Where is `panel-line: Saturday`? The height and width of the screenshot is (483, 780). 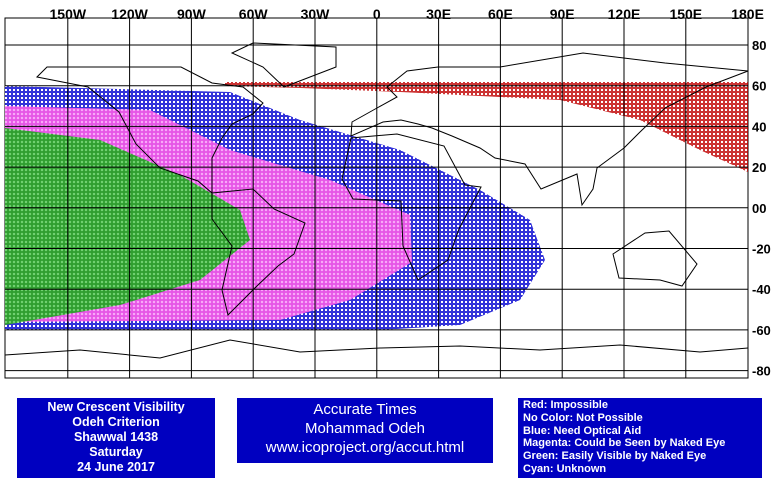
panel-line: Saturday is located at coordinates (116, 452).